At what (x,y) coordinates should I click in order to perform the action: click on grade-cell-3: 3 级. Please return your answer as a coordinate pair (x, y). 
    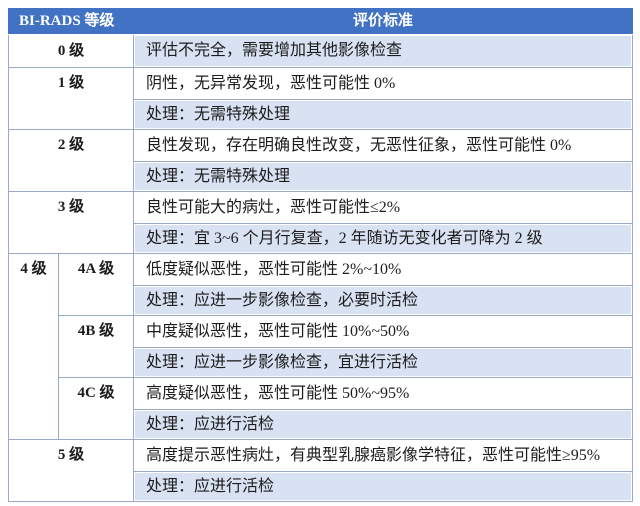
    Looking at the image, I should click on (71, 222).